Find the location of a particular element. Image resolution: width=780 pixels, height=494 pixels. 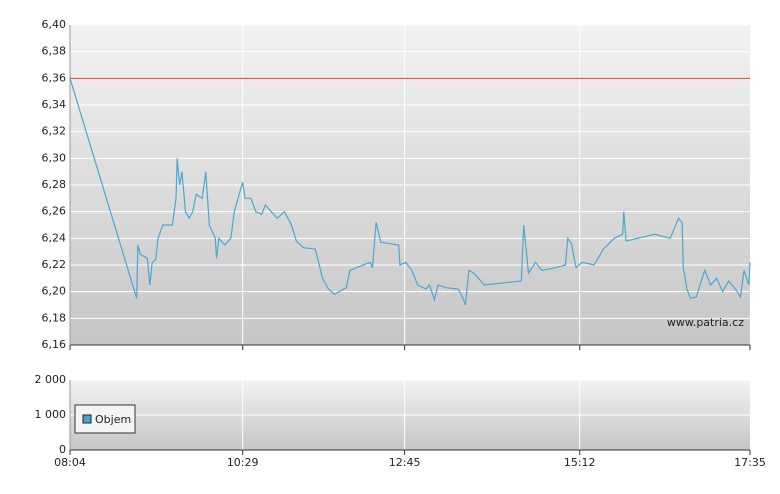

y-tick-label: 1 000 is located at coordinates (51, 414).